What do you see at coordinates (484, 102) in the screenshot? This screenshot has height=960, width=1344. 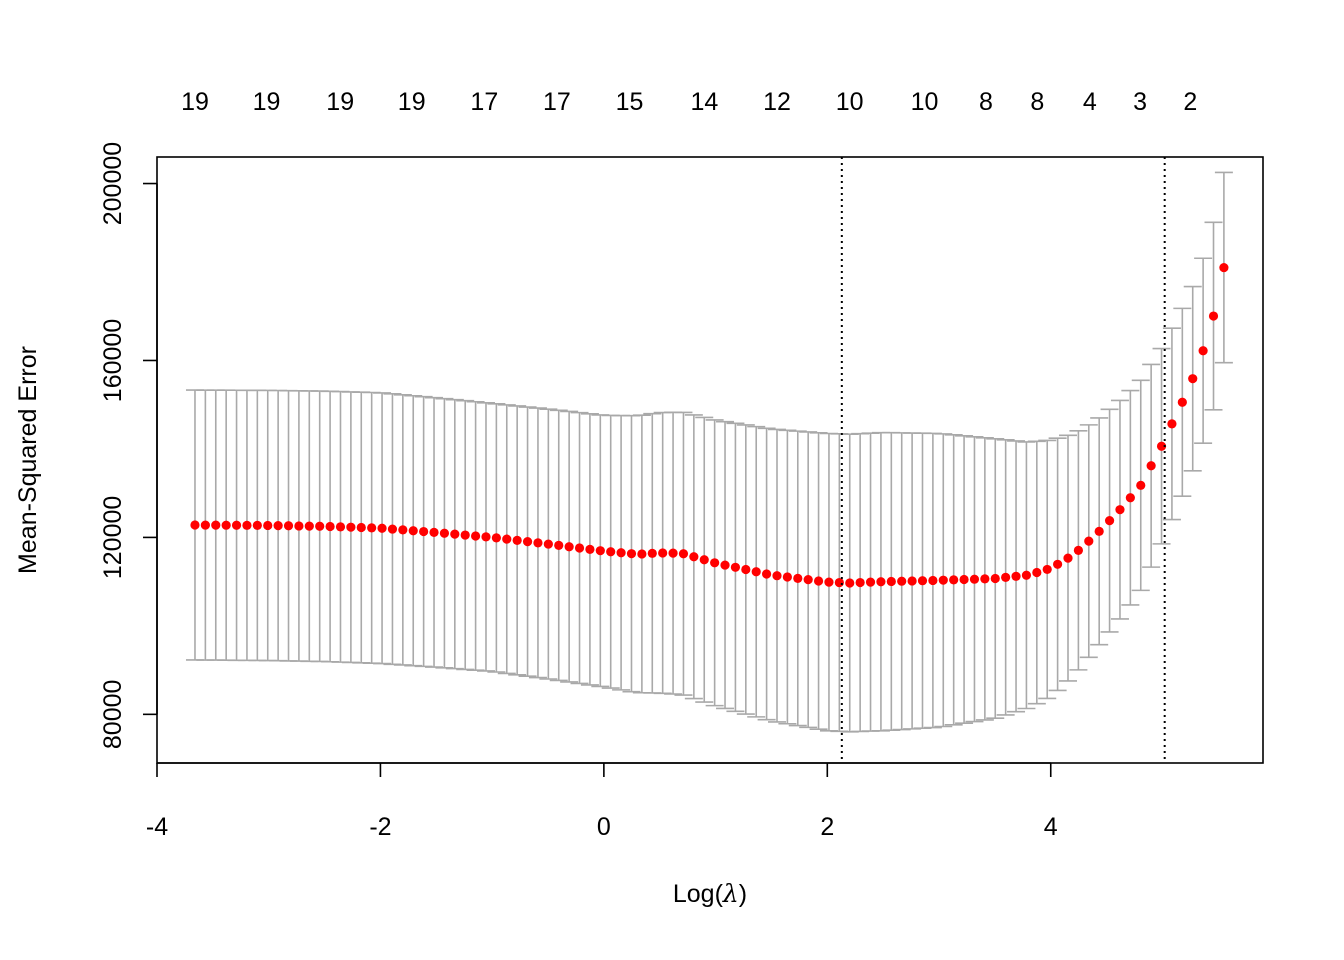 I see `top-axis-label: 17` at bounding box center [484, 102].